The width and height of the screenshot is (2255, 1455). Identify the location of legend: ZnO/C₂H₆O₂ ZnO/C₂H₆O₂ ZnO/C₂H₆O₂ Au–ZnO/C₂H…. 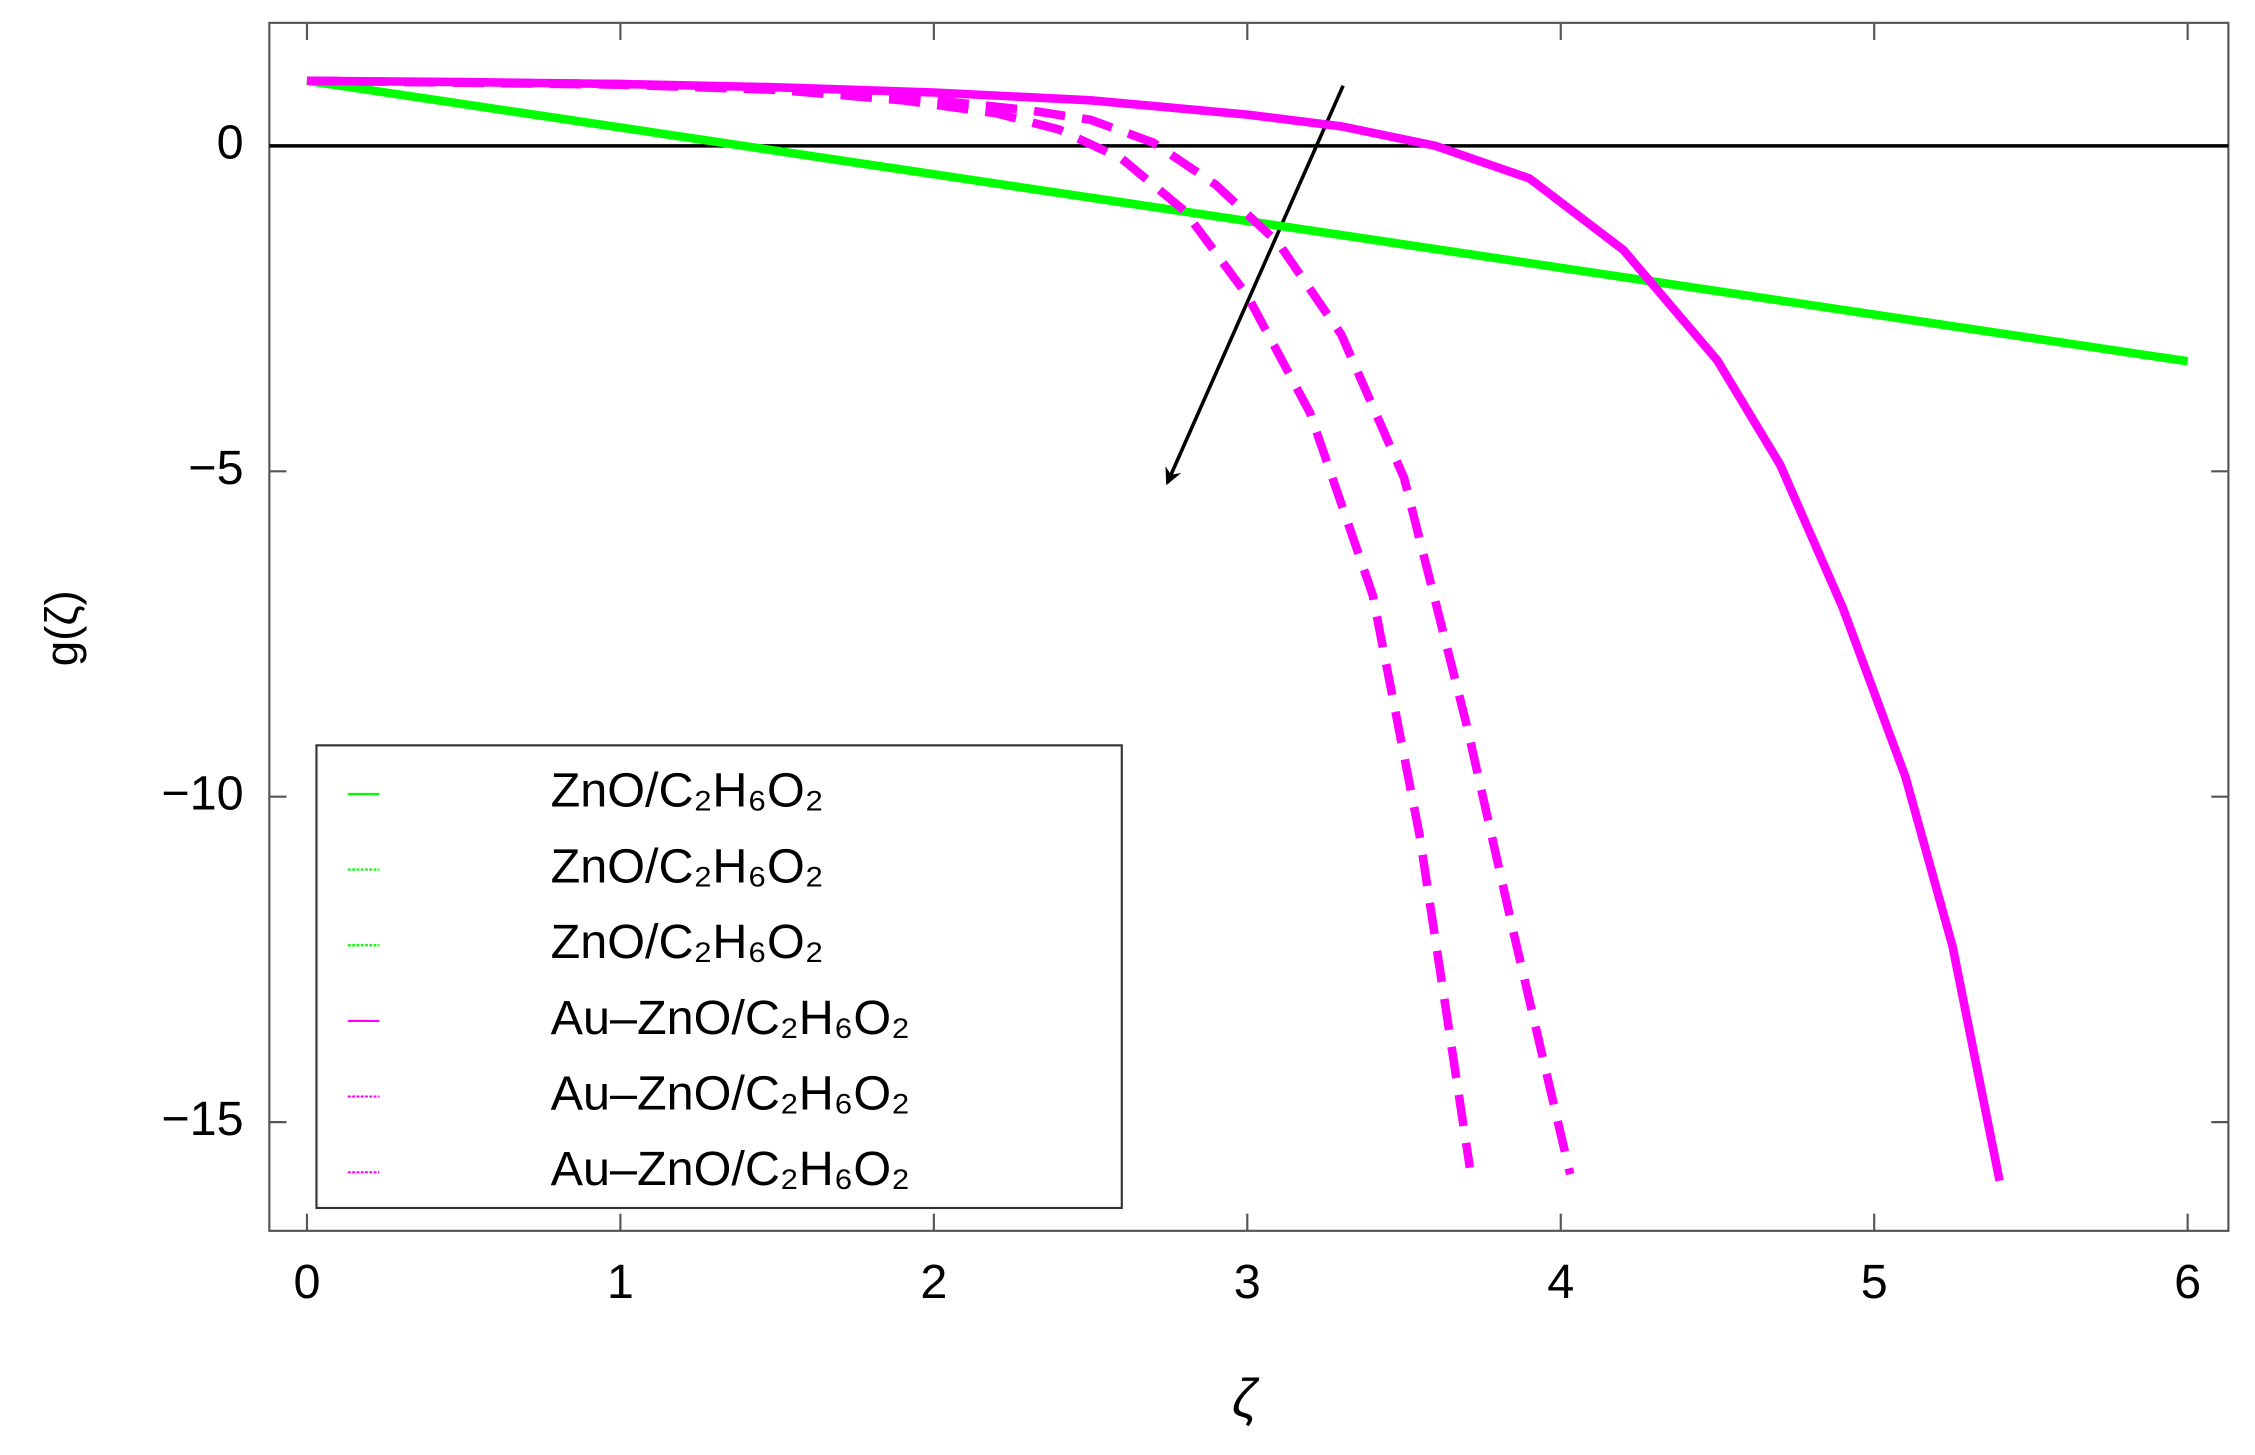
(719, 977).